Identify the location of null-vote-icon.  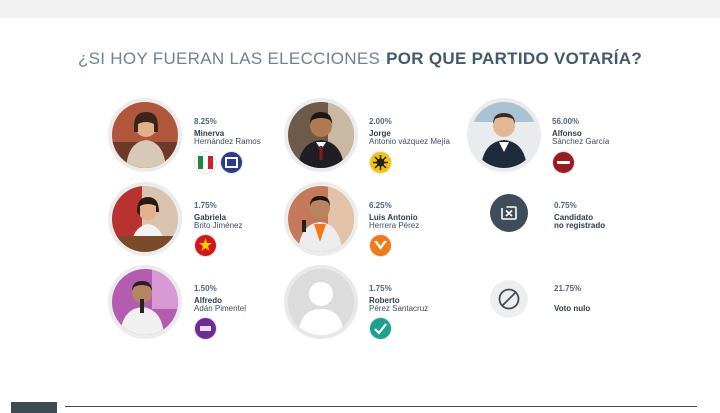
(509, 299).